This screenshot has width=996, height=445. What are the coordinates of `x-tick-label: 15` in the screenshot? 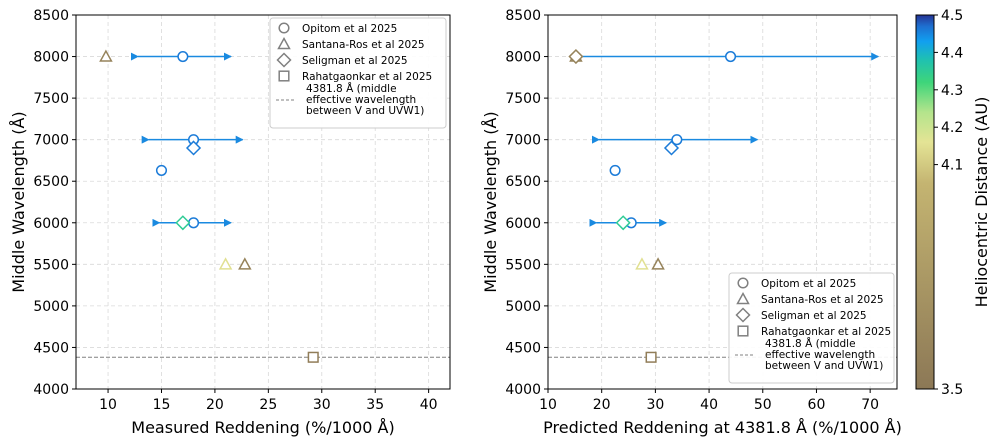 It's located at (162, 405).